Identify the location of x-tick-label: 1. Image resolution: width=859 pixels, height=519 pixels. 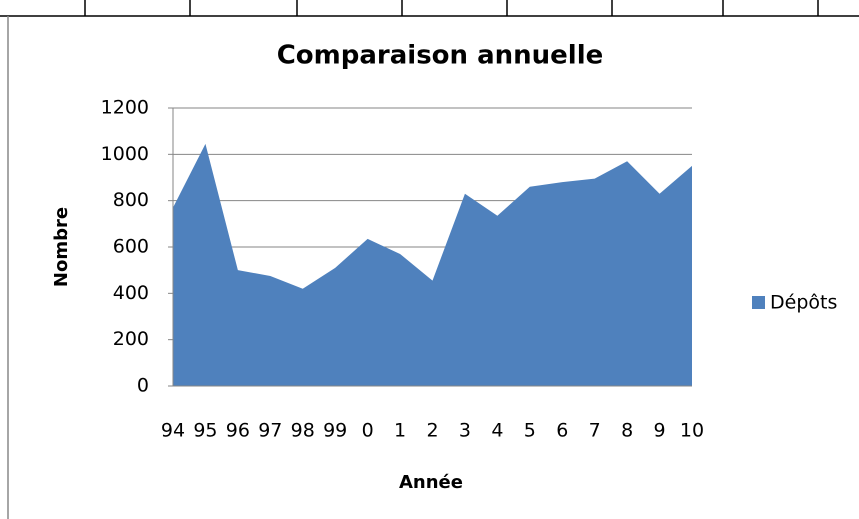
(400, 431).